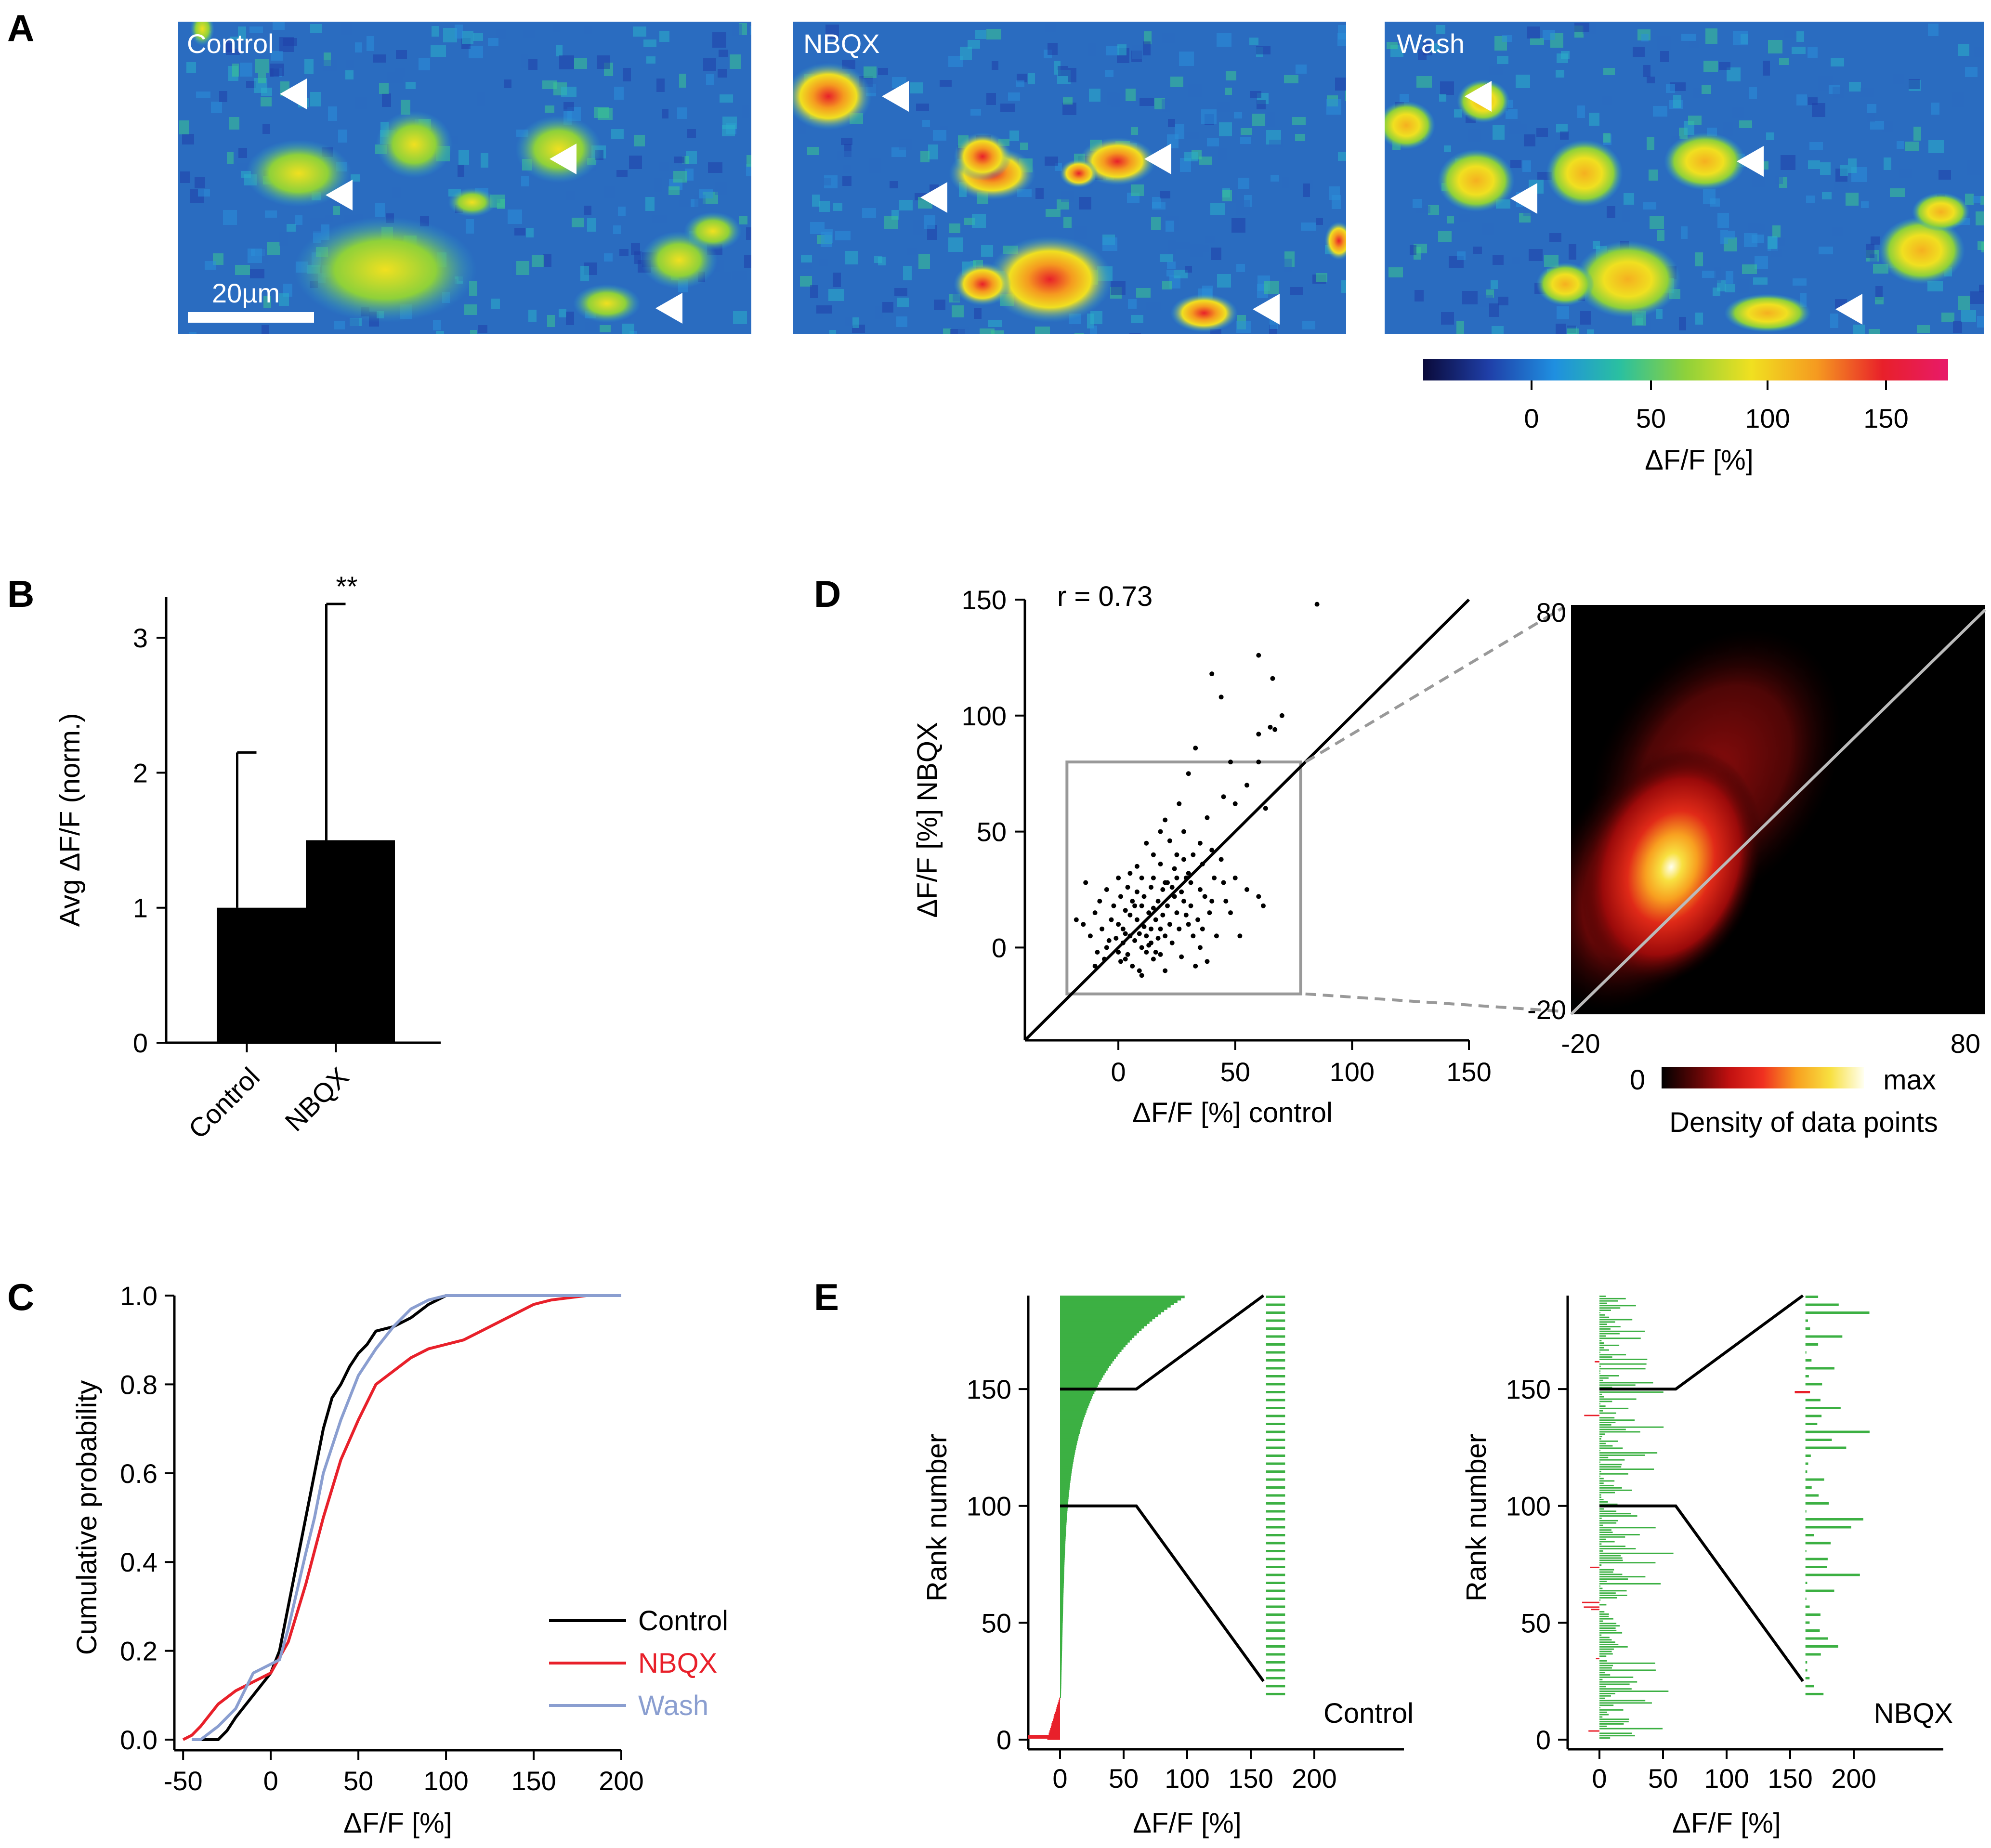 The image size is (1991, 1848). Describe the element at coordinates (1651, 418) in the screenshot. I see `colorbar-a-tick-label: 50` at that location.